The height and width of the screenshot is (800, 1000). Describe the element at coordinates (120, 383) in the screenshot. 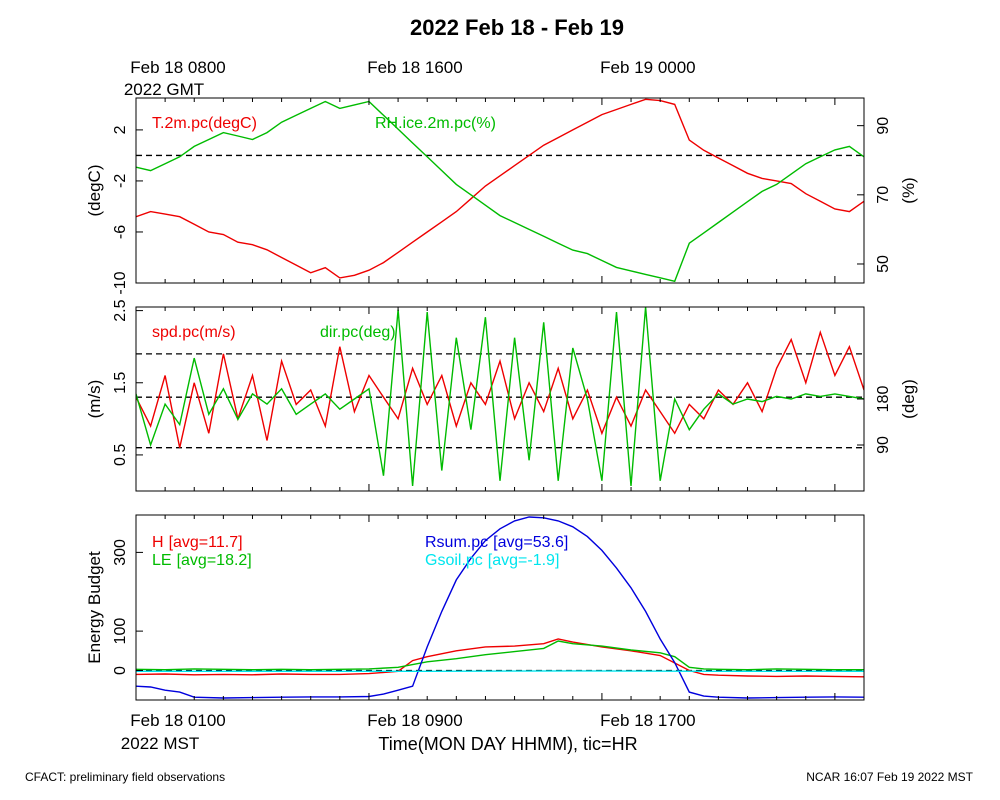

I see `left-tick-label: 1.5` at that location.